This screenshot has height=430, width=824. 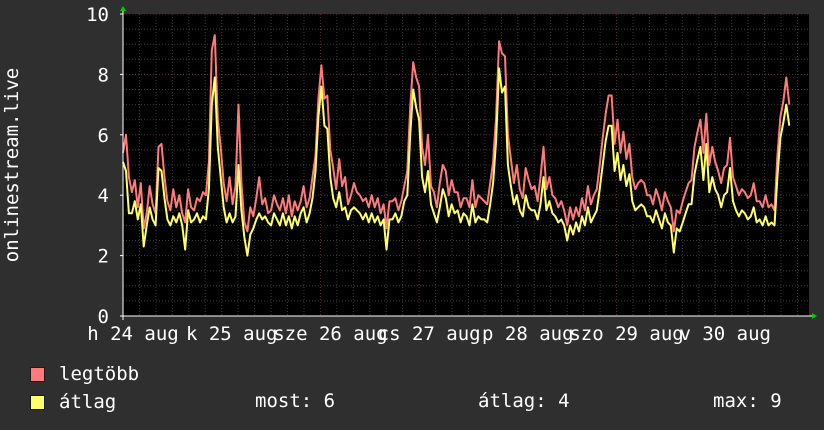 I want to click on y-tick-label: 0, so click(x=103, y=317).